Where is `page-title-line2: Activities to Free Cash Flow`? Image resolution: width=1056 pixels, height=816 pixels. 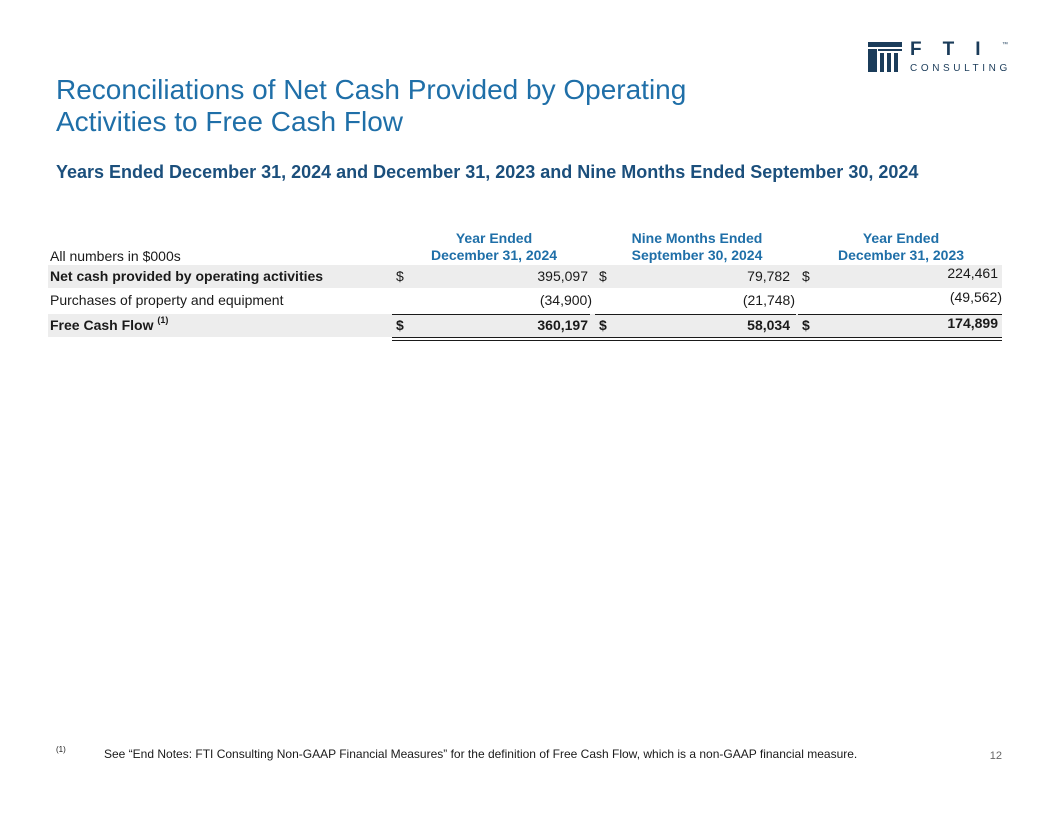
page-title-line2: Activities to Free Cash Flow is located at coordinates (229, 121).